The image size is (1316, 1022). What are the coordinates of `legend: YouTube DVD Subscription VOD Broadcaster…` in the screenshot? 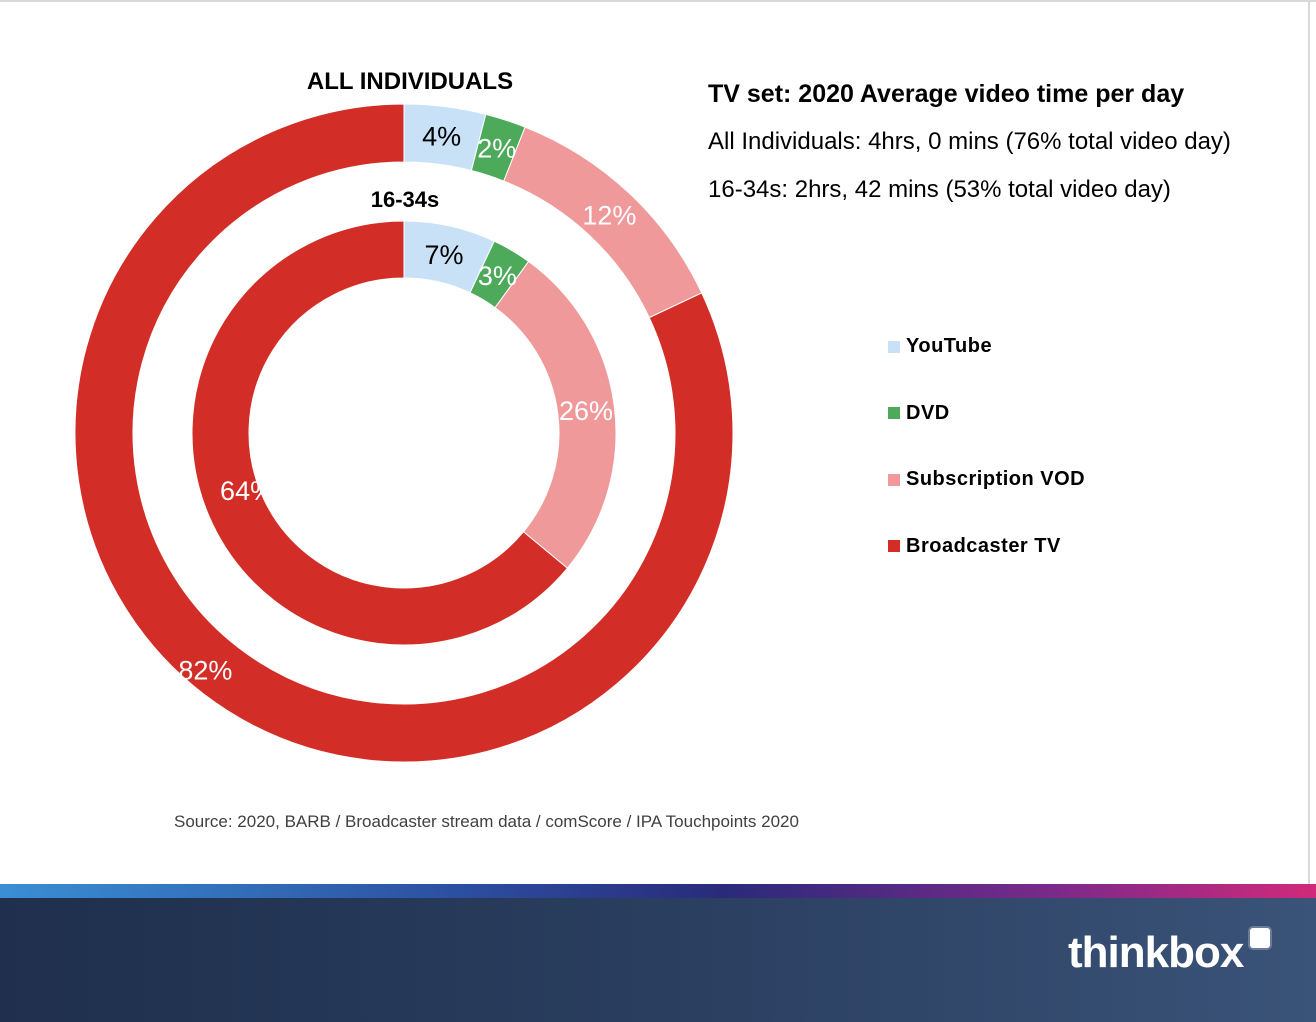 It's located at (986, 463).